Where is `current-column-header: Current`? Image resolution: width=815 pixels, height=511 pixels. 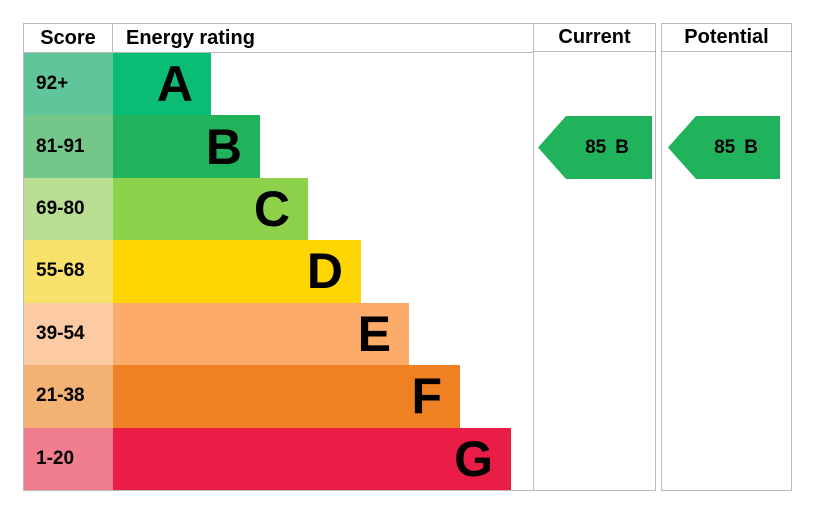
current-column-header: Current is located at coordinates (594, 38).